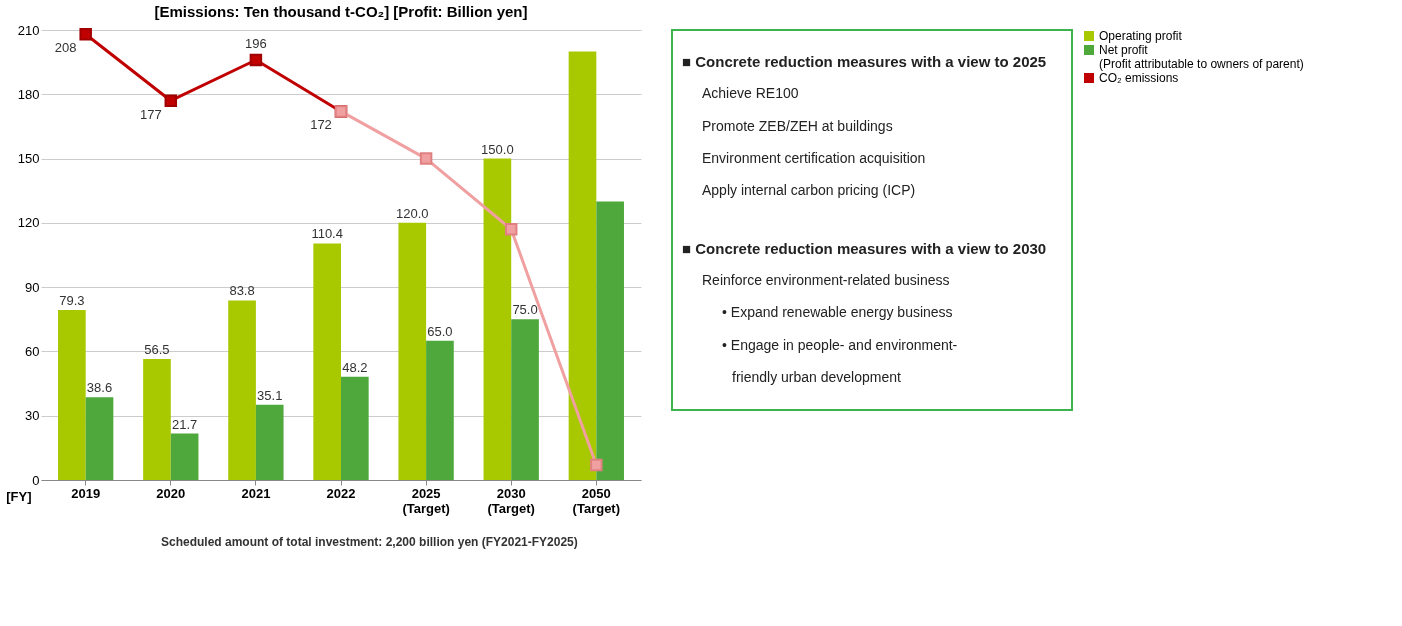 This screenshot has height=626, width=1402. I want to click on data-label: 48.2, so click(355, 367).